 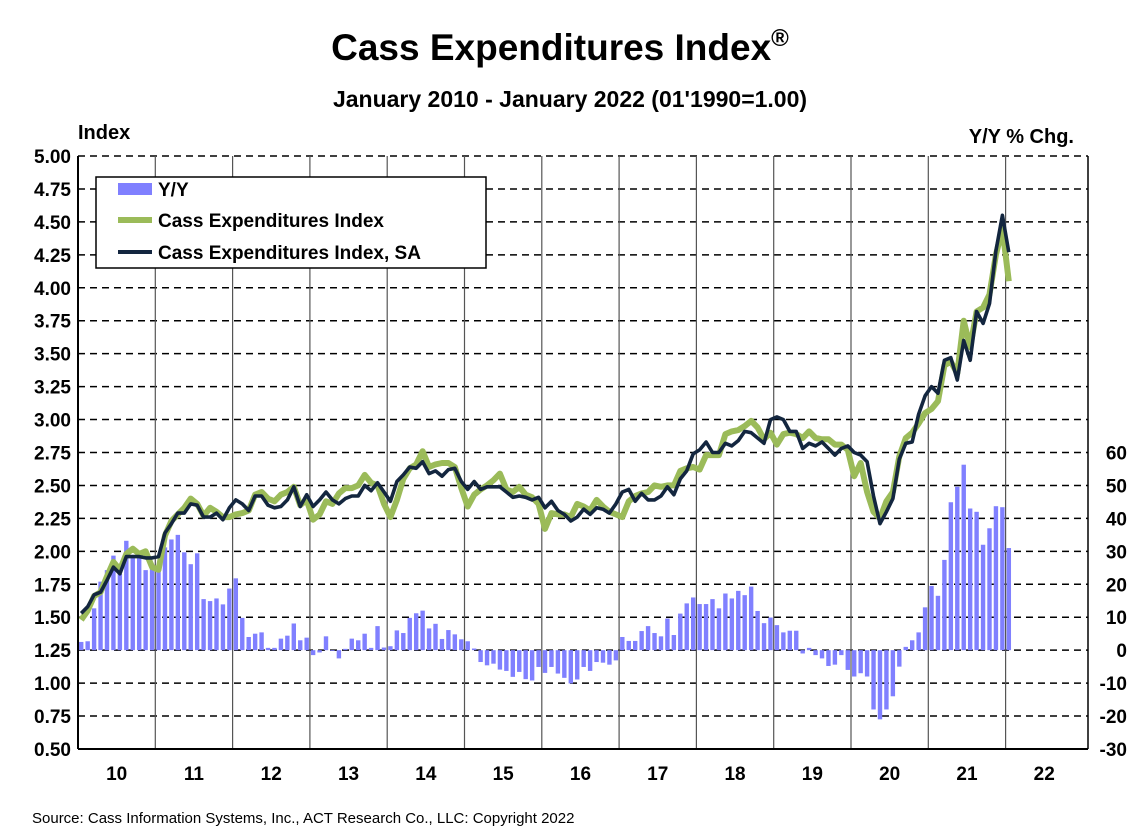 I want to click on left-tick-label: 2.75, so click(x=52, y=454).